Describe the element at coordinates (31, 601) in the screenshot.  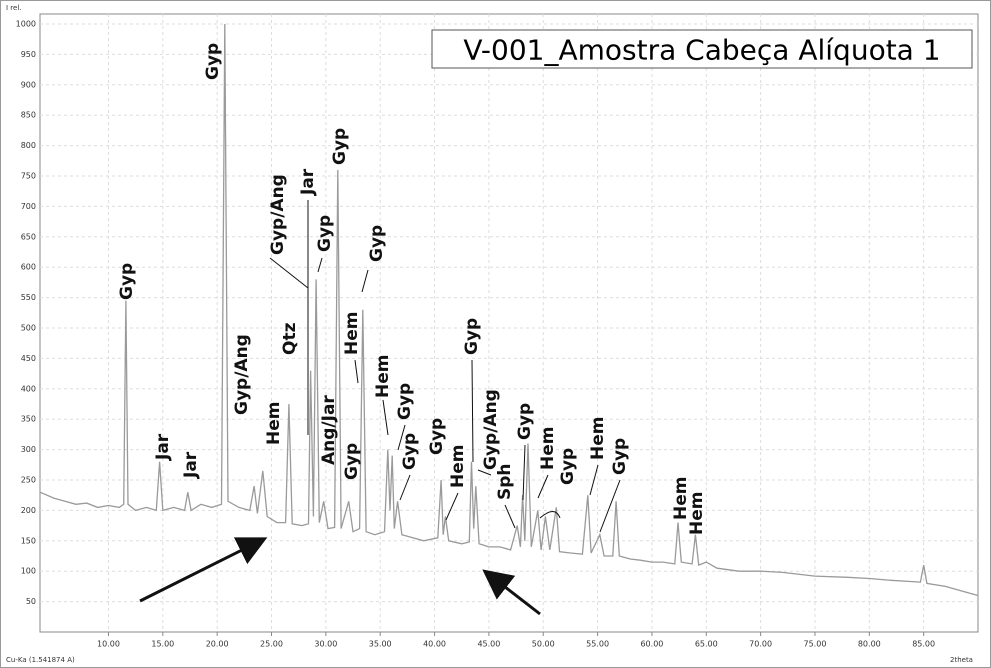
I see `y-tick-label: 50` at that location.